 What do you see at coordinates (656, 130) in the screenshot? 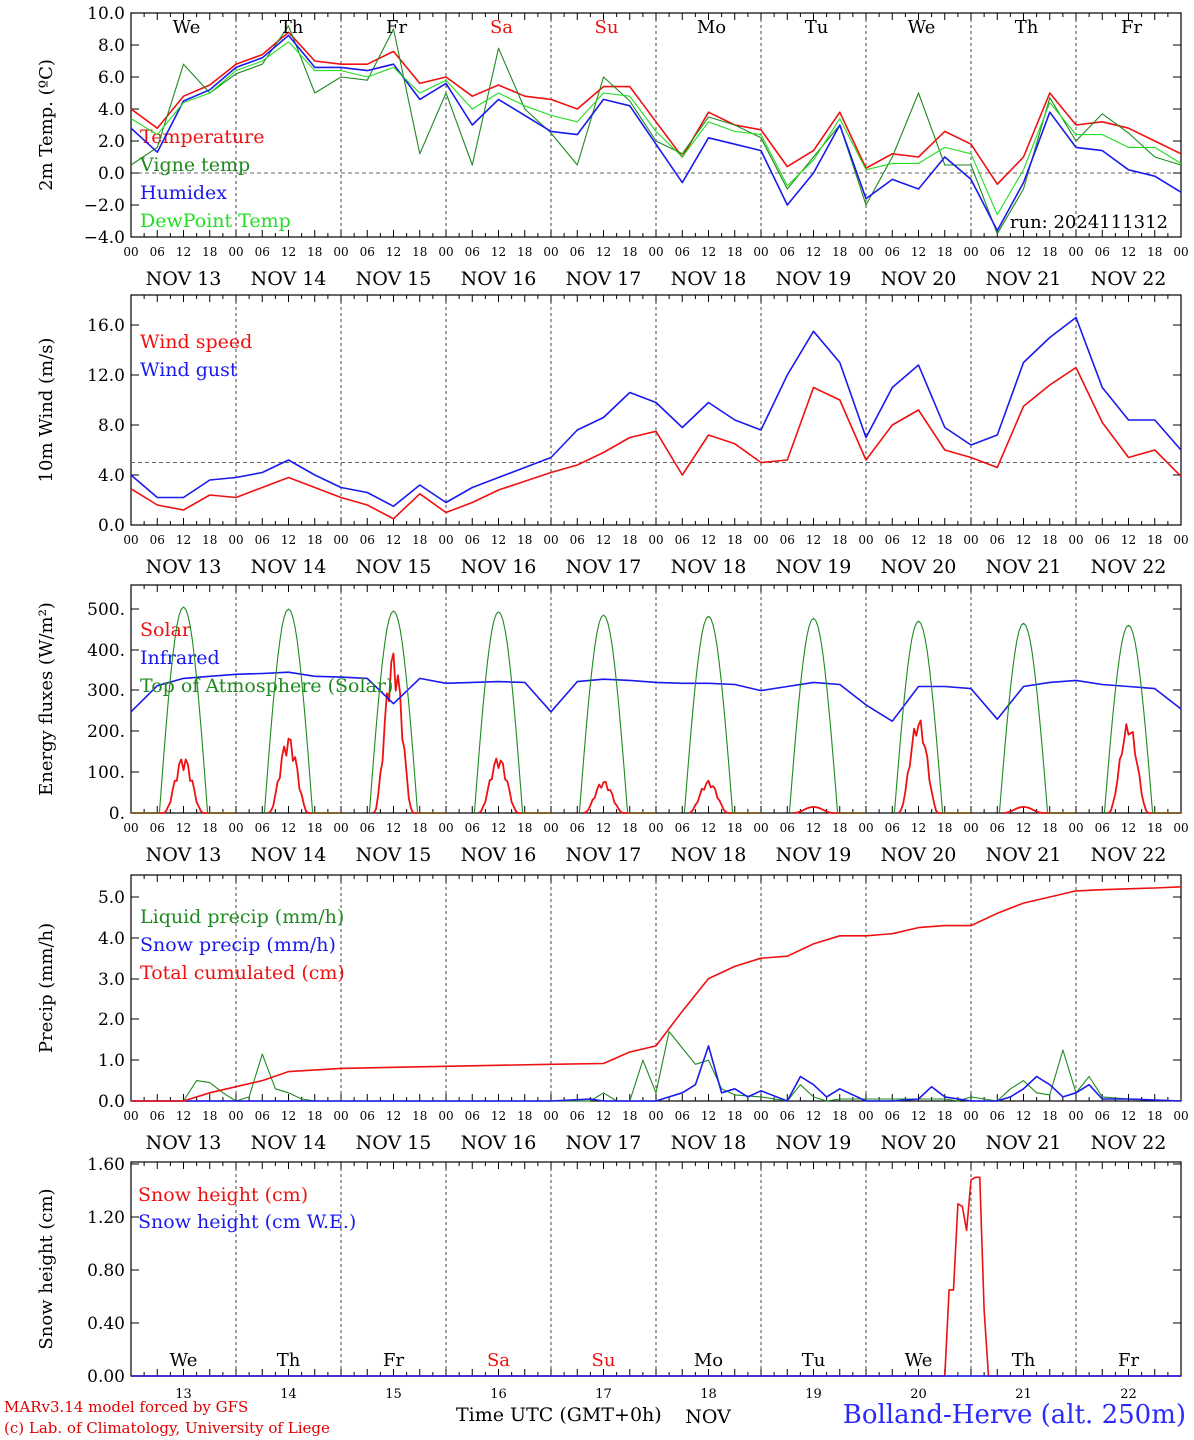
I see `vigne-temp-line` at bounding box center [656, 130].